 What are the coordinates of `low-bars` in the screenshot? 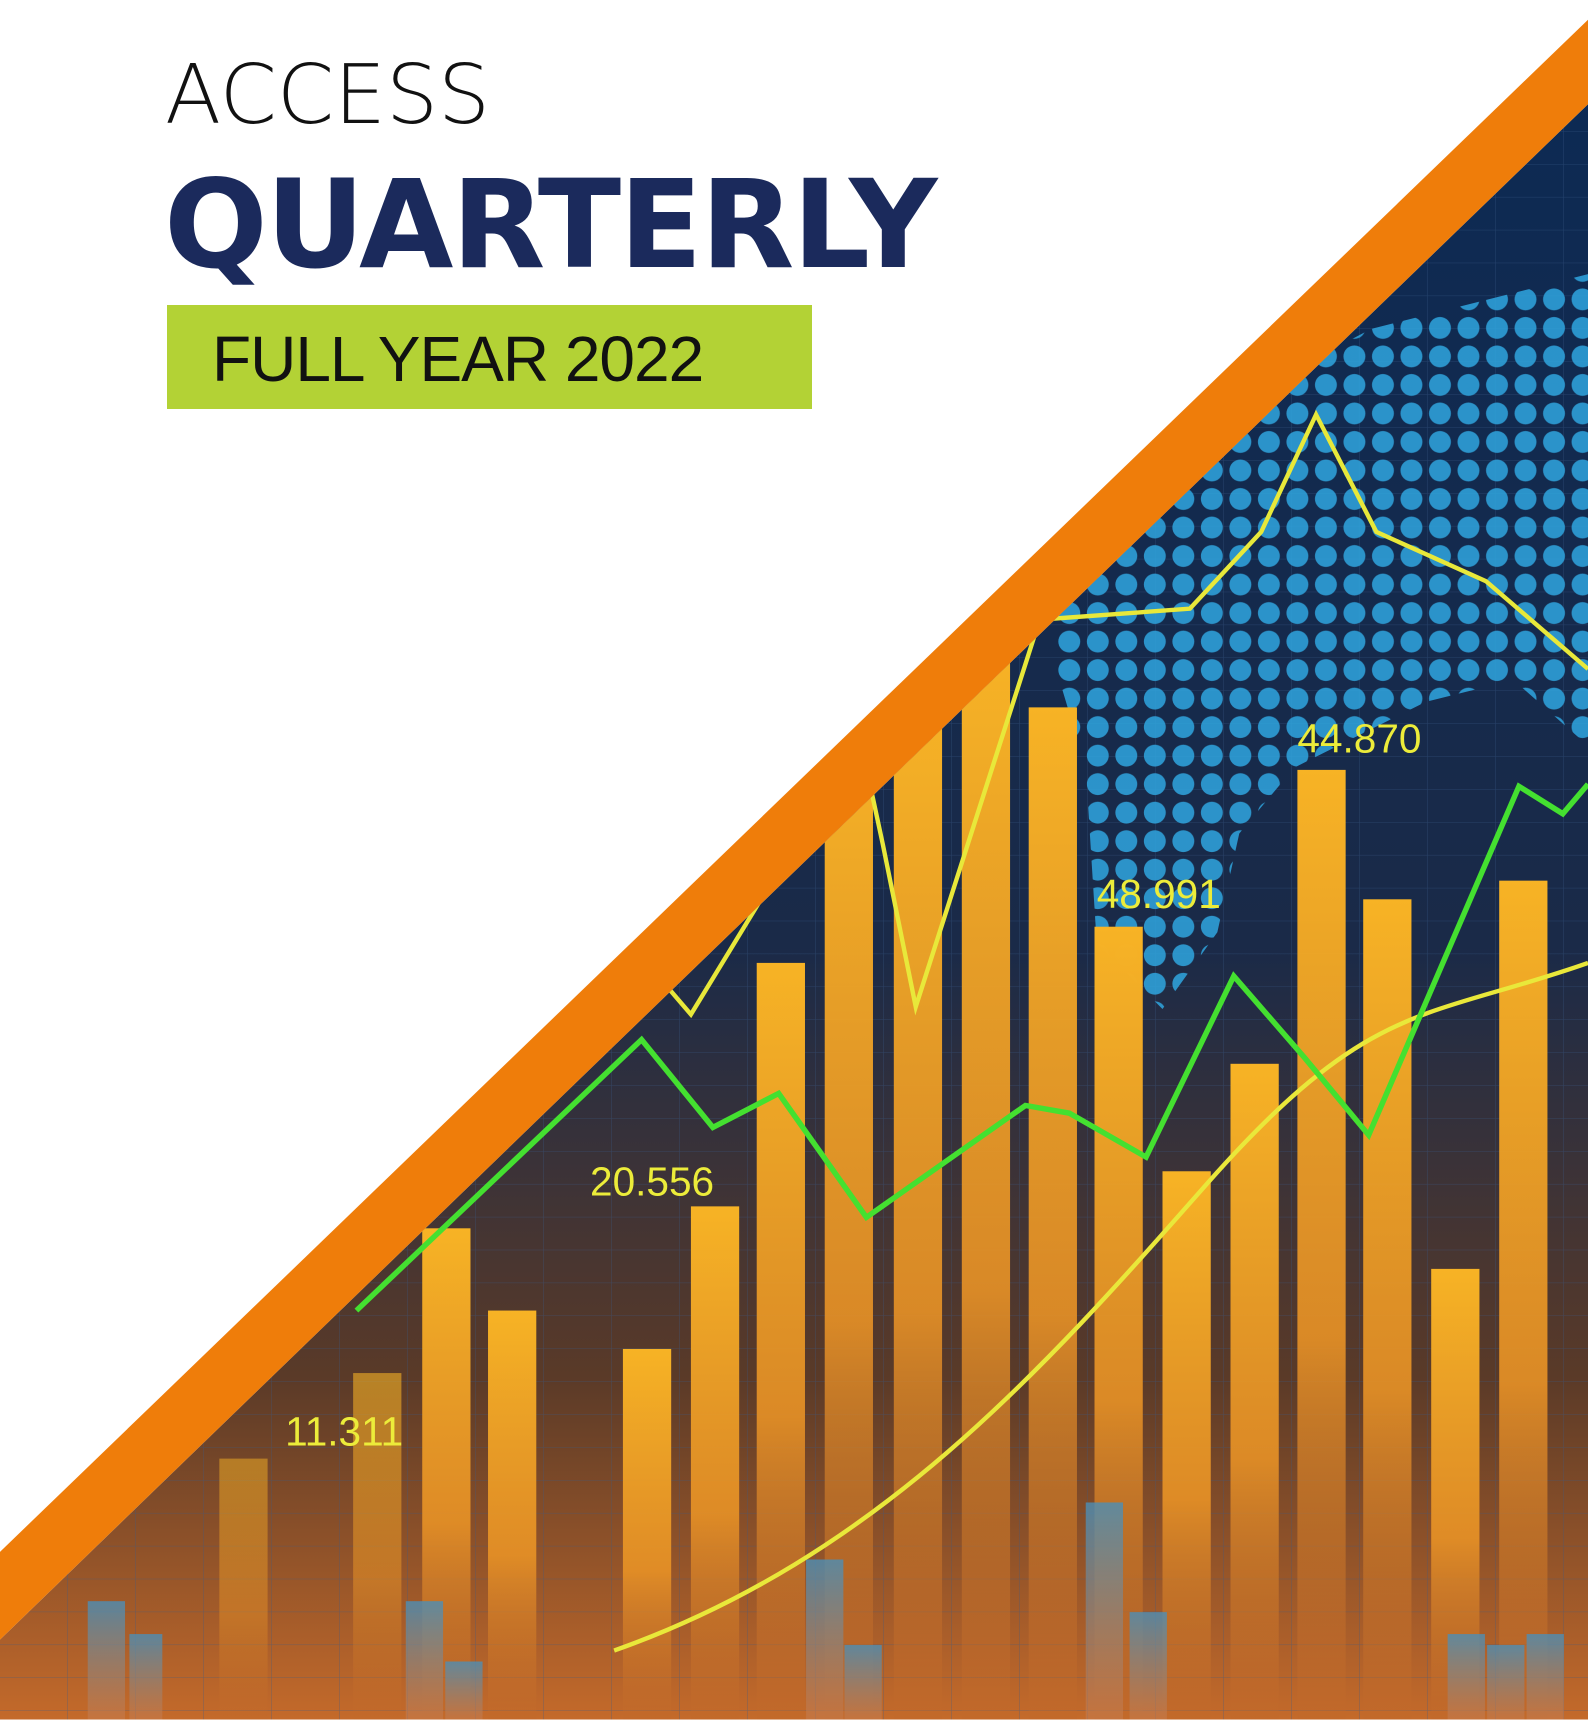 It's located at (825, 1611).